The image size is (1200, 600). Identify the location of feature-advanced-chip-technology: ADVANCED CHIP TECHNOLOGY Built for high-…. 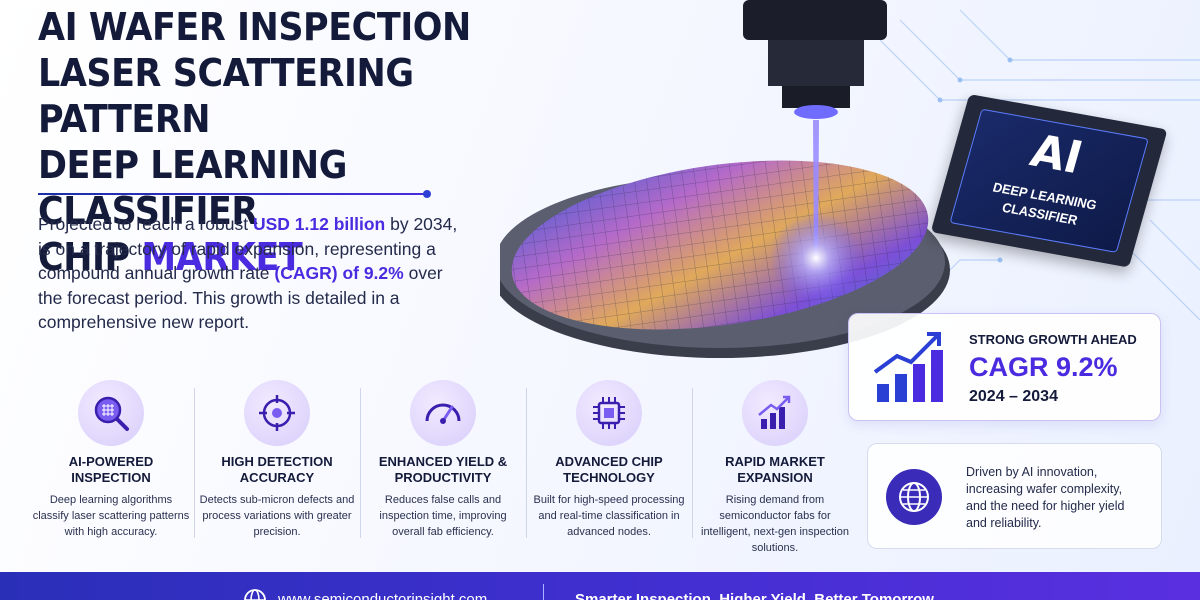
(609, 465).